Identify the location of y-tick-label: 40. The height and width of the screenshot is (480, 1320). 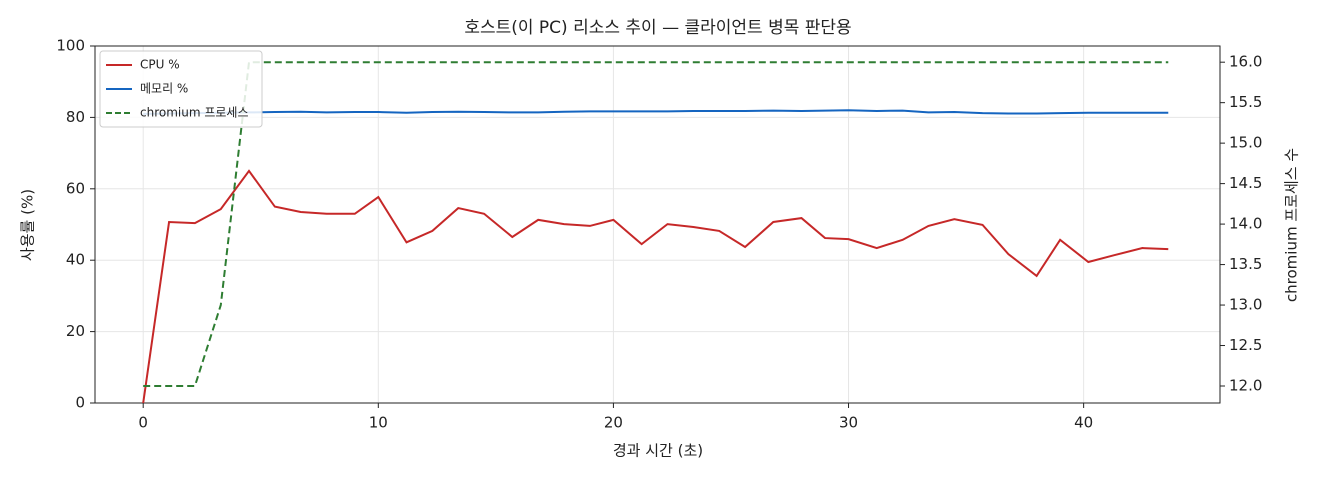
(75, 260).